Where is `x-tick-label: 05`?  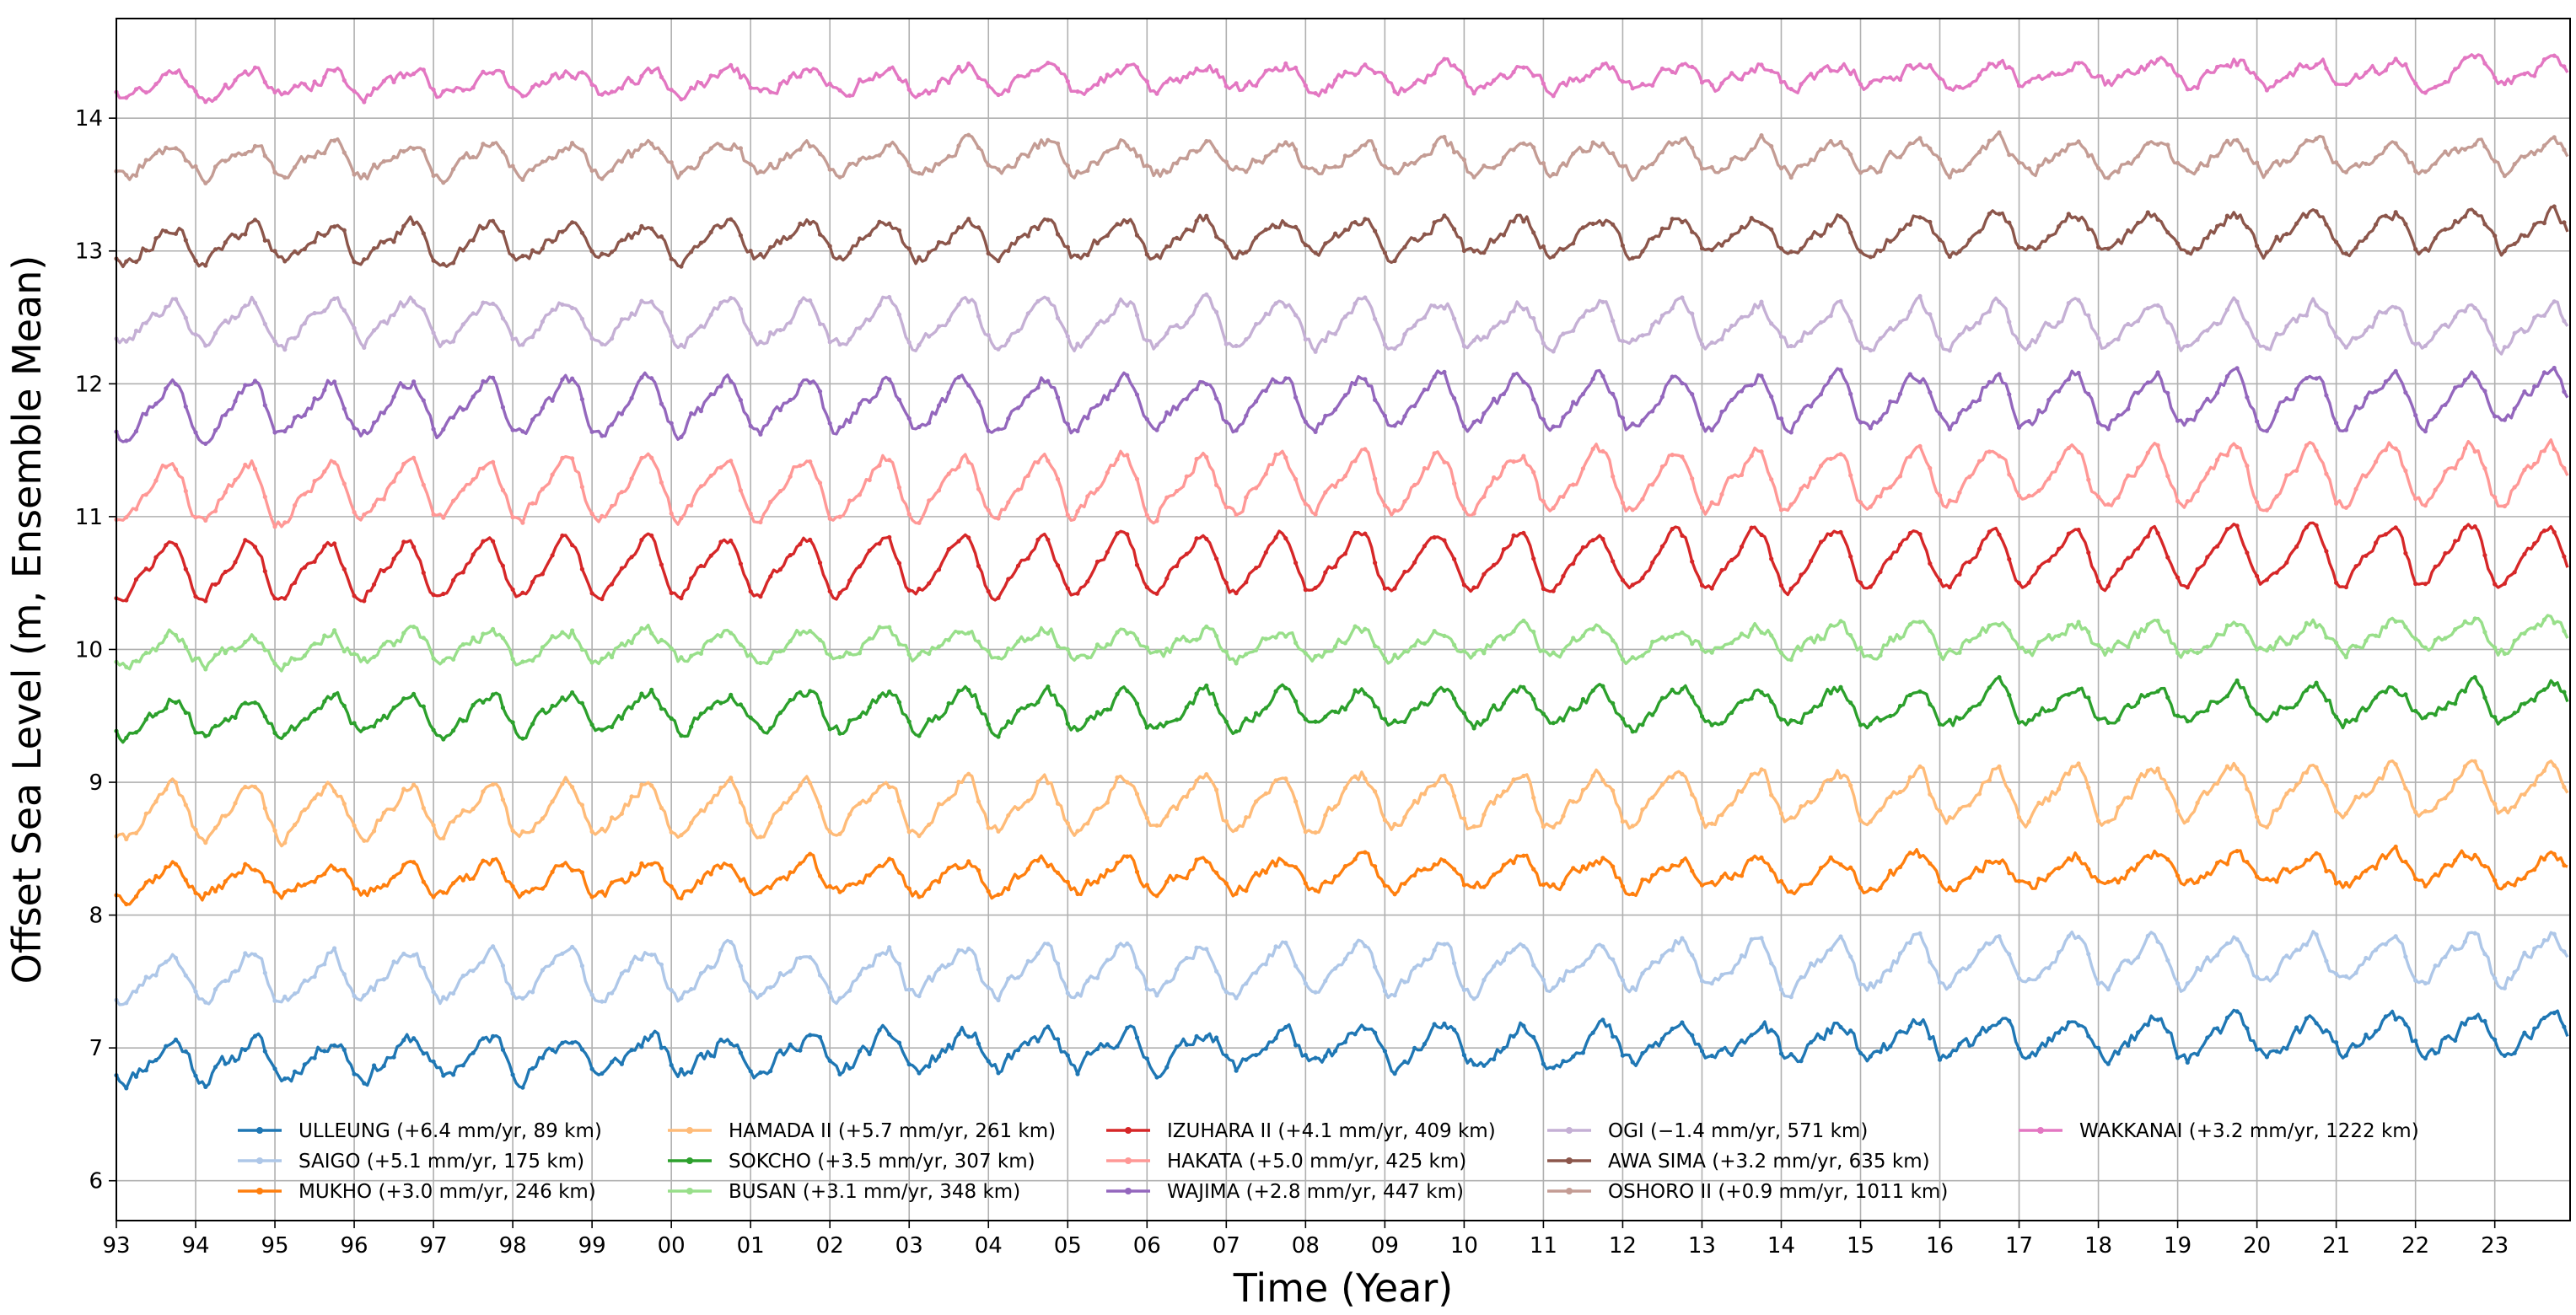 x-tick-label: 05 is located at coordinates (1068, 1246).